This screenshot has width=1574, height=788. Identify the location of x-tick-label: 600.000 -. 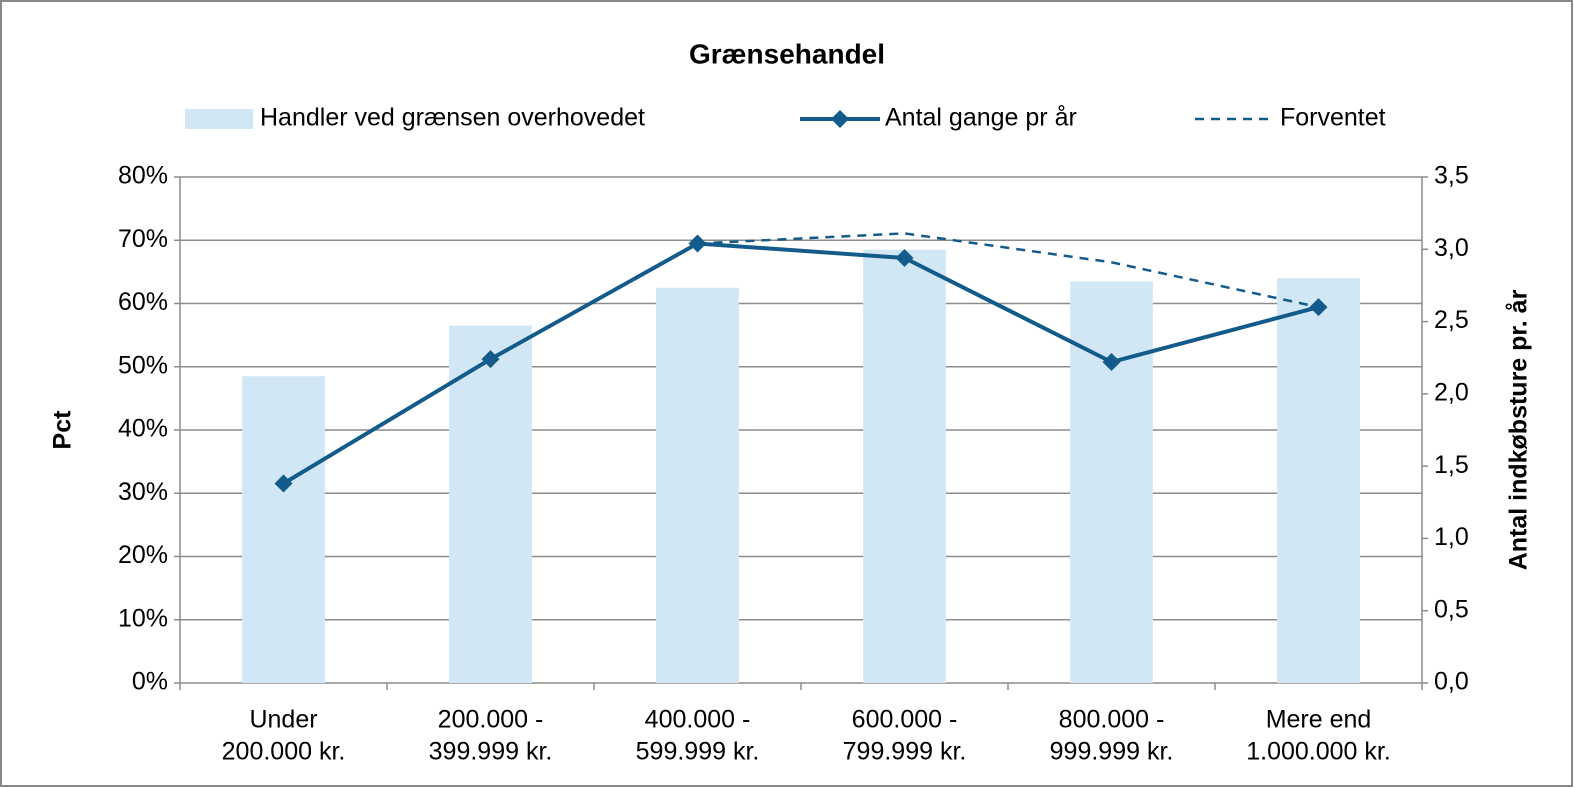
(905, 720).